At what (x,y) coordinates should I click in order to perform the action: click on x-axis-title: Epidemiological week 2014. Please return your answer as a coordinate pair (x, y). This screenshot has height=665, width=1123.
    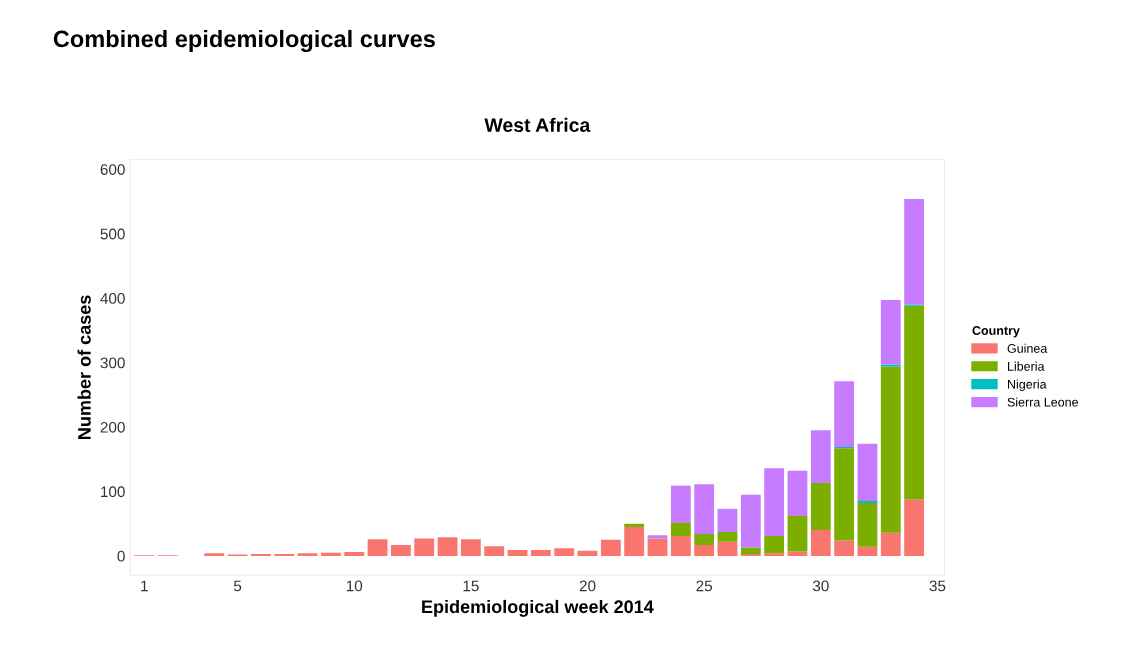
    Looking at the image, I should click on (538, 608).